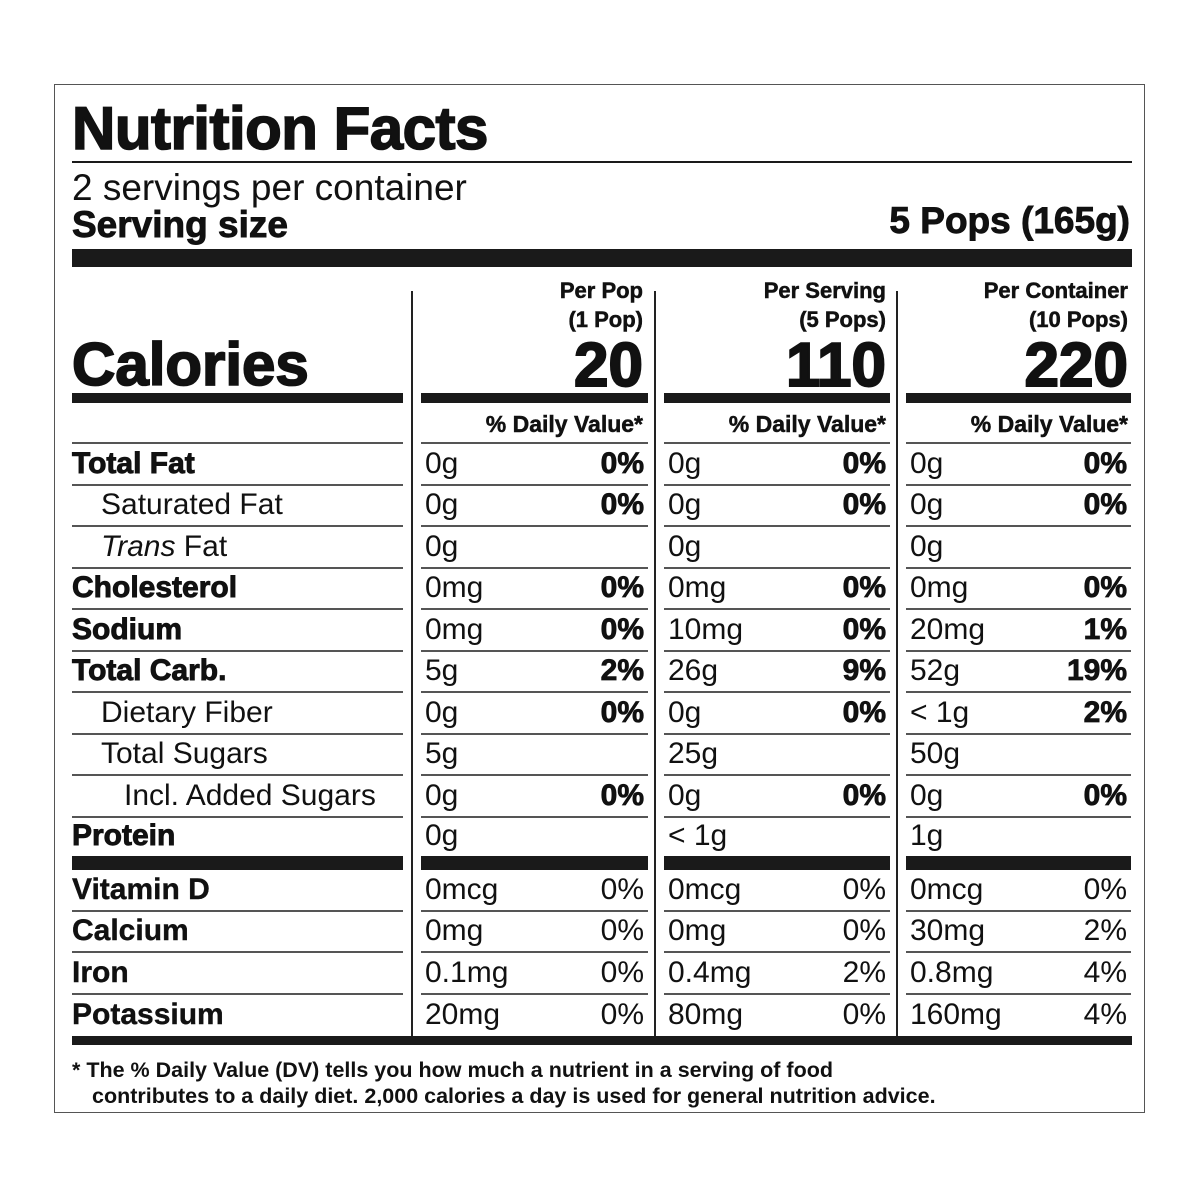 The width and height of the screenshot is (1200, 1200). I want to click on nutrient-row-protein: Protein, so click(237, 836).